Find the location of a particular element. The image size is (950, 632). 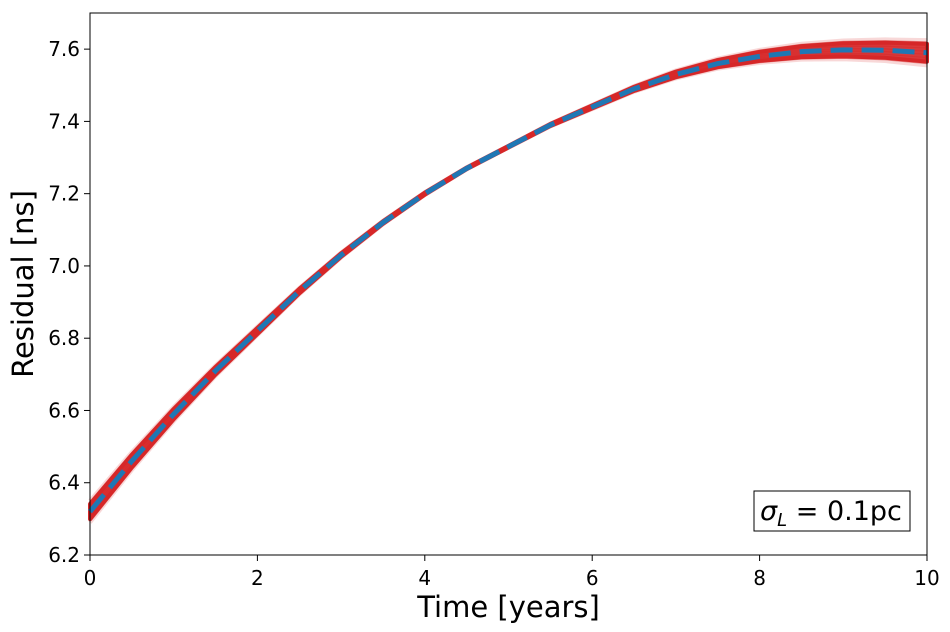

x-tick-label: 6 is located at coordinates (592, 578).